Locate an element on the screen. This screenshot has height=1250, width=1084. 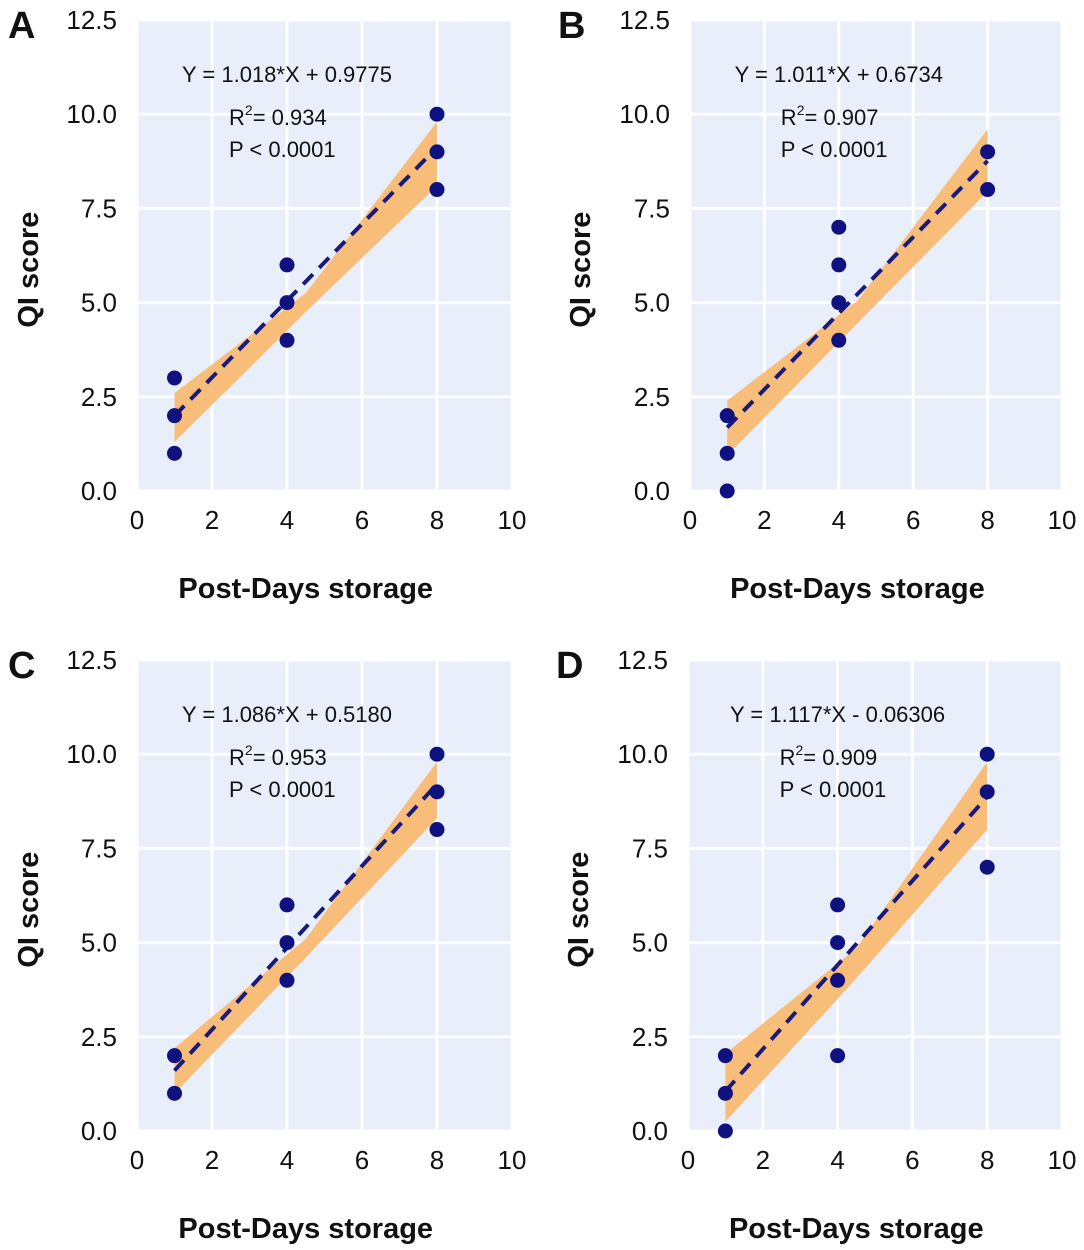
r-squared: R2= 0.934 is located at coordinates (278, 116).